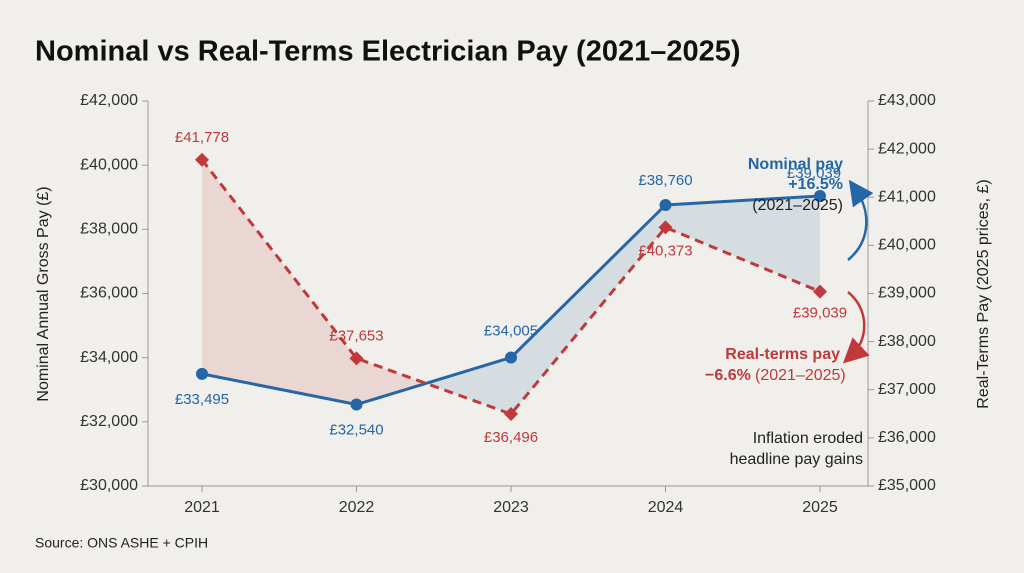  I want to click on y2-tick-label: £41,000, so click(907, 196).